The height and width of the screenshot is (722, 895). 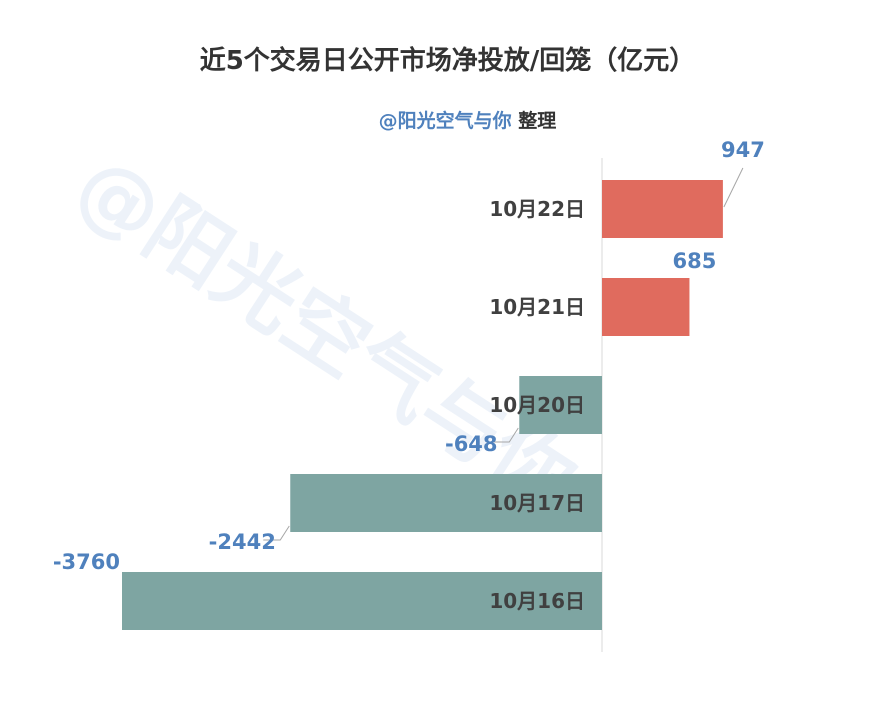 What do you see at coordinates (537, 601) in the screenshot?
I see `category-label-1016: 10月16日` at bounding box center [537, 601].